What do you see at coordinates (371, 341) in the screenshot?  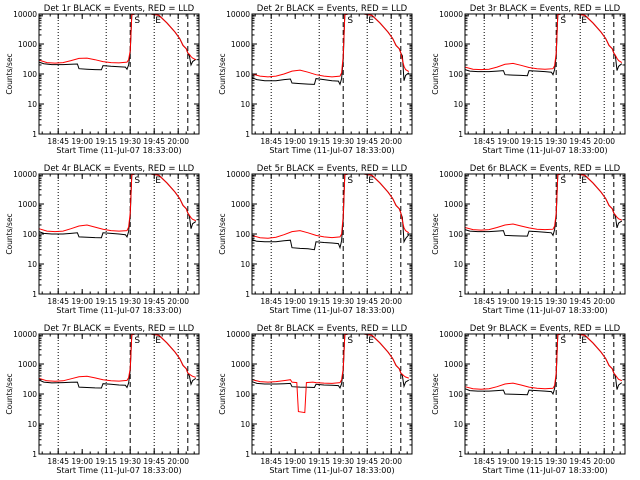 I see `marker-e: E` at bounding box center [371, 341].